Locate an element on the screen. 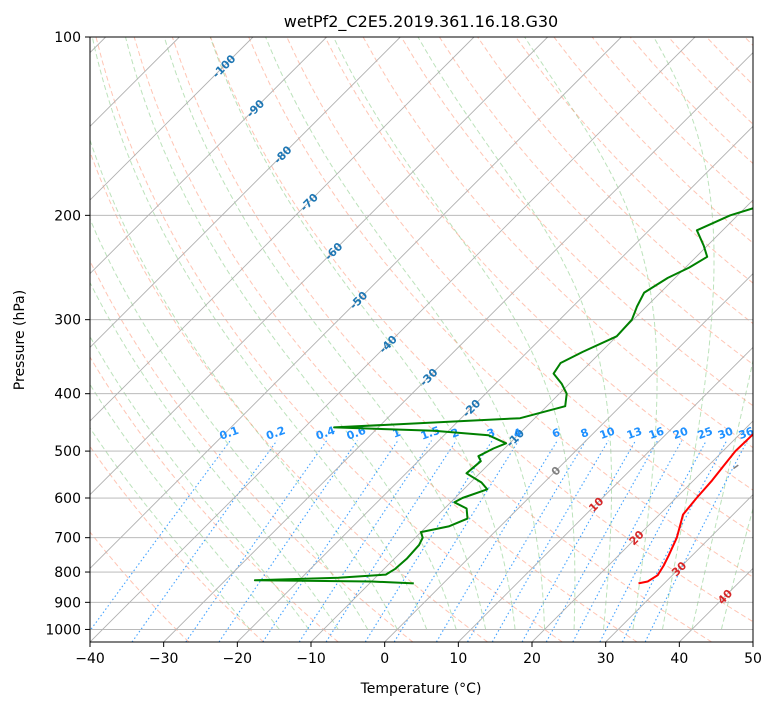 The height and width of the screenshot is (708, 775). mixing-ratio-label: 0.1 is located at coordinates (229, 433).